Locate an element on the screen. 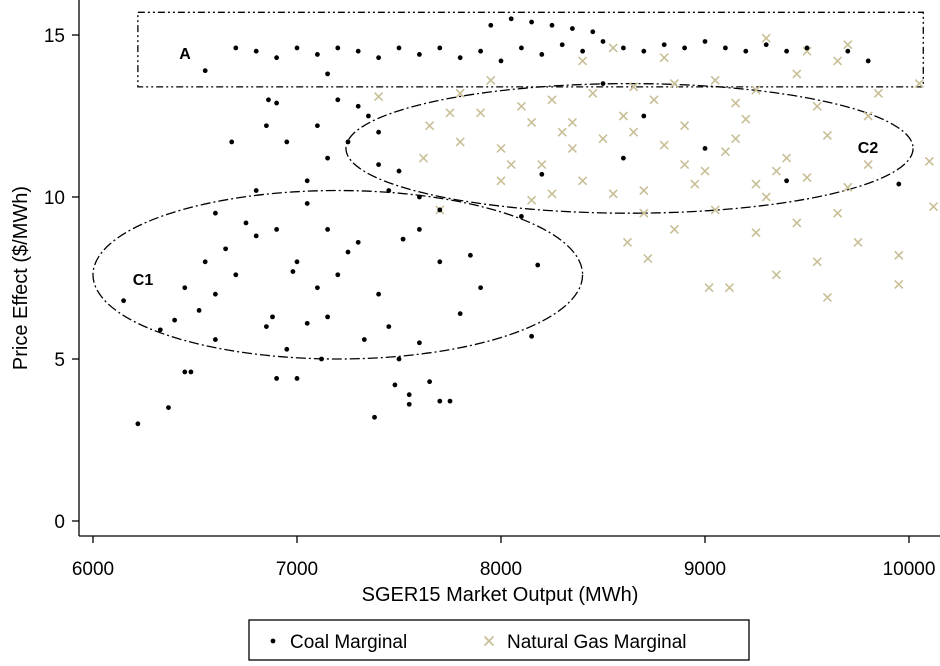 This screenshot has width=940, height=666. y-tick-label: 15 is located at coordinates (54, 36).